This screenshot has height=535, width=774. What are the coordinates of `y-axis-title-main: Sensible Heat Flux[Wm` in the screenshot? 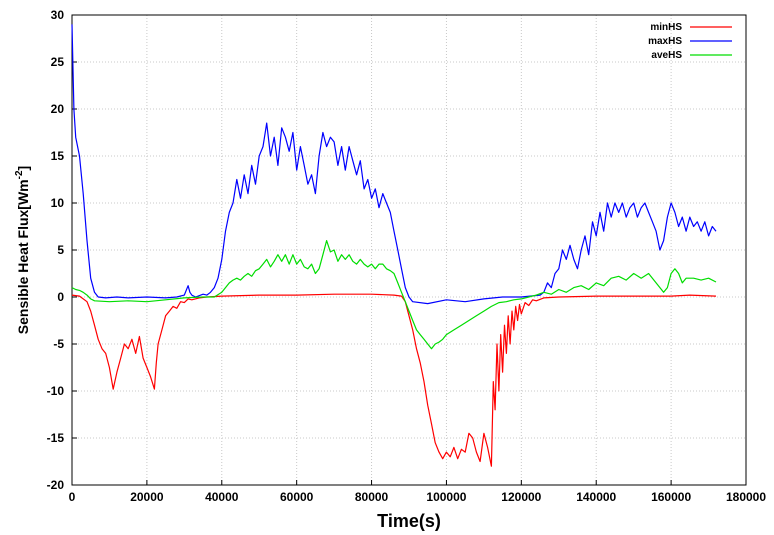 It's located at (23, 256).